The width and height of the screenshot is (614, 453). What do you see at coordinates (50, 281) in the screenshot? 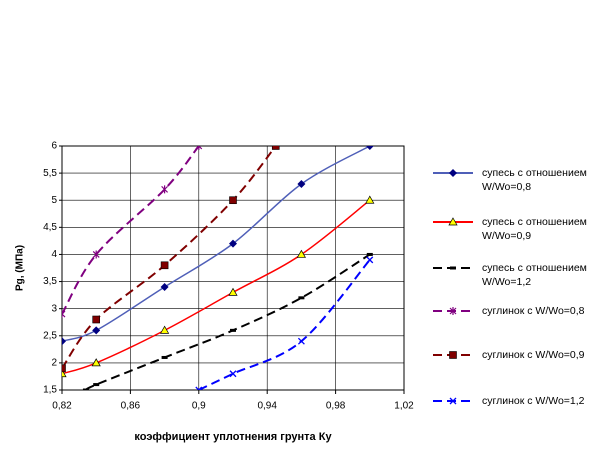
I see `y-tick-label: 3,5` at bounding box center [50, 281].